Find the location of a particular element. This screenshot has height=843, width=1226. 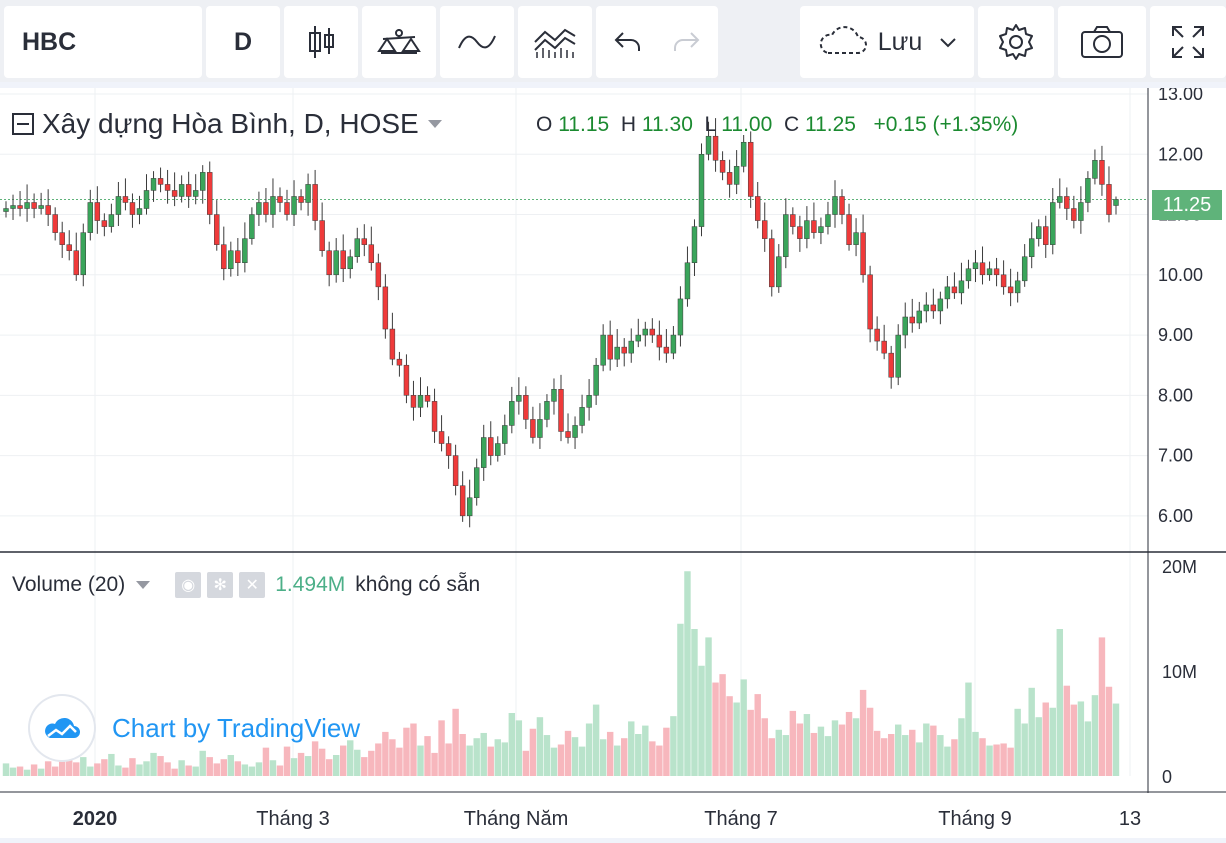

chart-legend-title: Xây dựng Hòa Bình, D, HOSE is located at coordinates (227, 124).